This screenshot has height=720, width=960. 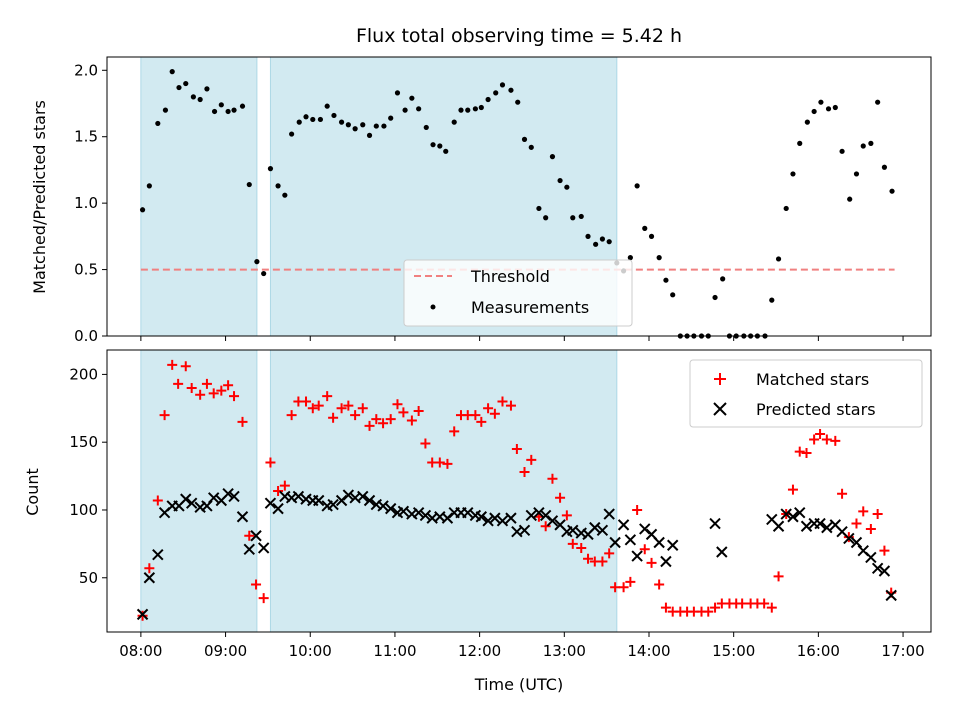 What do you see at coordinates (648, 651) in the screenshot?
I see `x-tick-label: 14:00` at bounding box center [648, 651].